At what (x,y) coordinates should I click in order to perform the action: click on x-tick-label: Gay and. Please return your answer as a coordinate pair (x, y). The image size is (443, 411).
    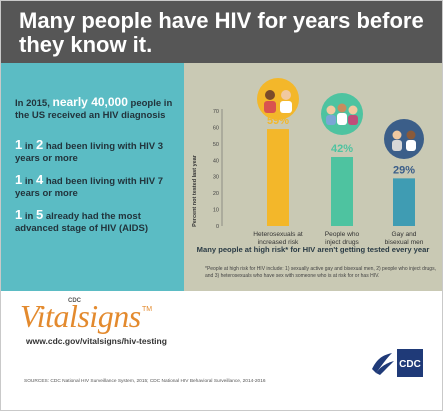
    Looking at the image, I should click on (404, 234).